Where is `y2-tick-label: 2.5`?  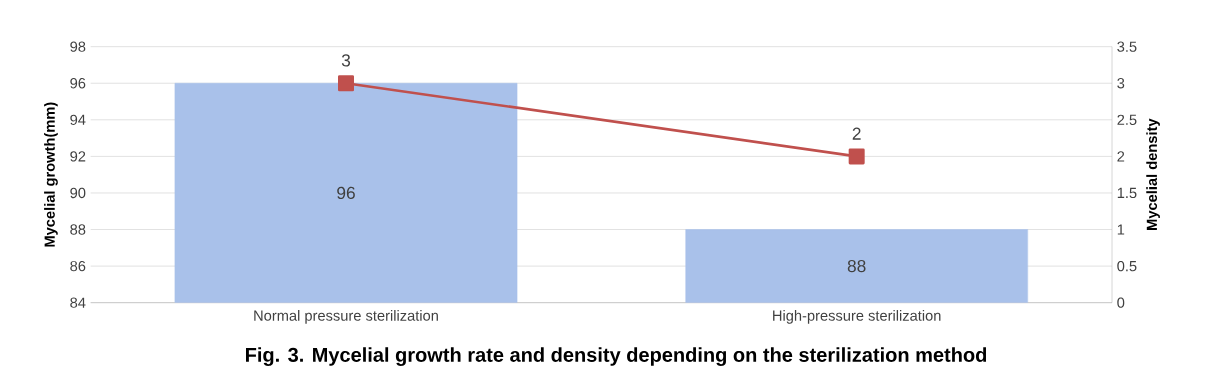 y2-tick-label: 2.5 is located at coordinates (1127, 120).